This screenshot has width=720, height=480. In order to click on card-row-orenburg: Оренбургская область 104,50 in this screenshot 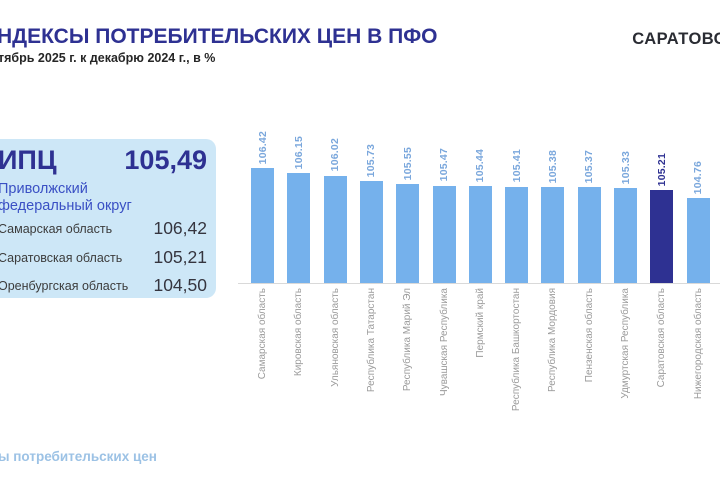, I will do `click(108, 286)`.